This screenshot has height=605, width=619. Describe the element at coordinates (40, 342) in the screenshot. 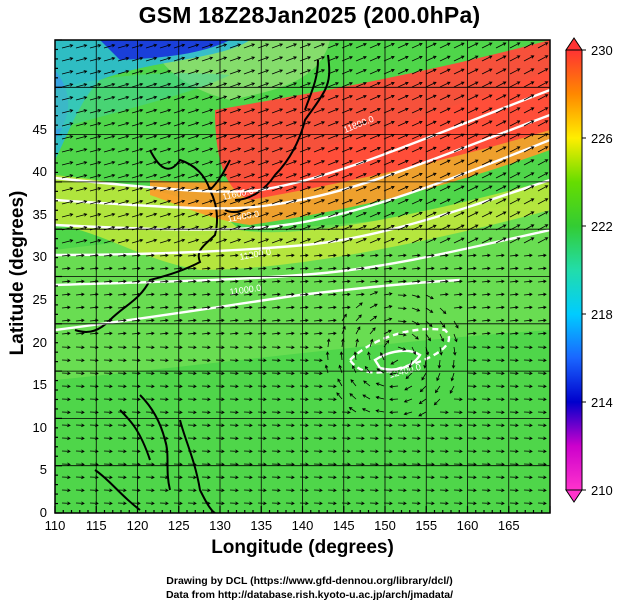

I see `y-tick-label: 20` at that location.